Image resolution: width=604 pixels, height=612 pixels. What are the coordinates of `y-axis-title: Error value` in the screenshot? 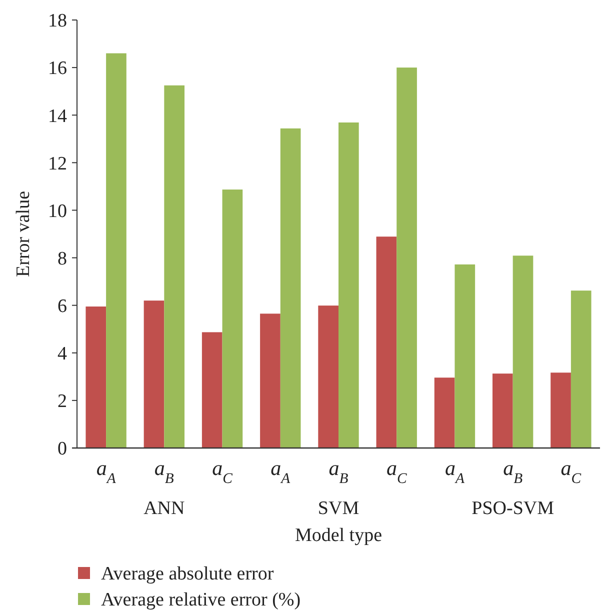 It's located at (23, 234).